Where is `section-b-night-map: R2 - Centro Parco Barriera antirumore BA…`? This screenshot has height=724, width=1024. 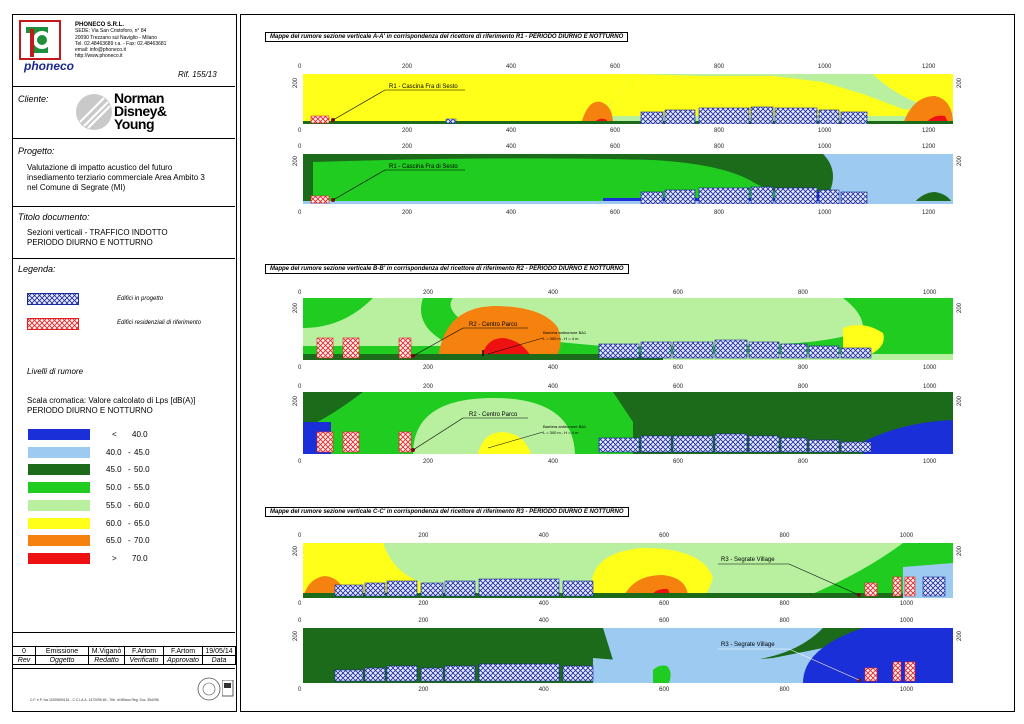
section-b-night-map: R2 - Centro Parco Barriera antirumore BA… is located at coordinates (628, 423).